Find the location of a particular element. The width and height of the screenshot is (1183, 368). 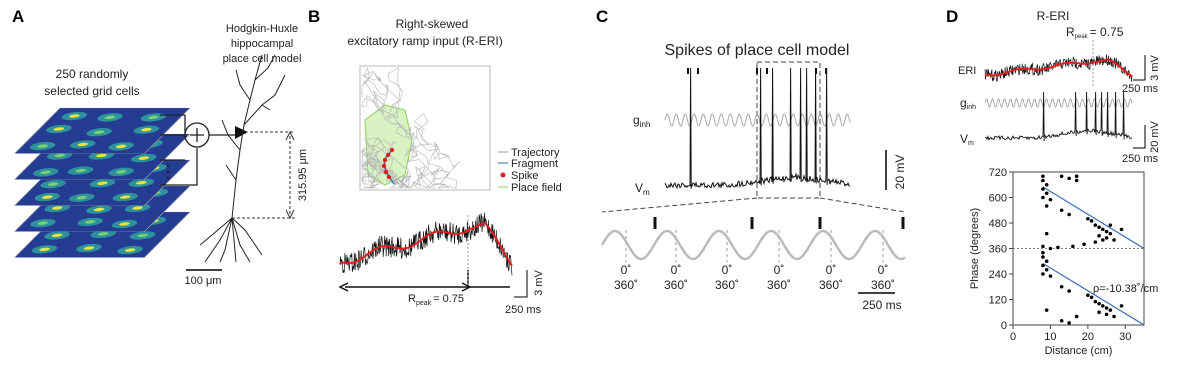

y-tick-label: 720 is located at coordinates (998, 173).